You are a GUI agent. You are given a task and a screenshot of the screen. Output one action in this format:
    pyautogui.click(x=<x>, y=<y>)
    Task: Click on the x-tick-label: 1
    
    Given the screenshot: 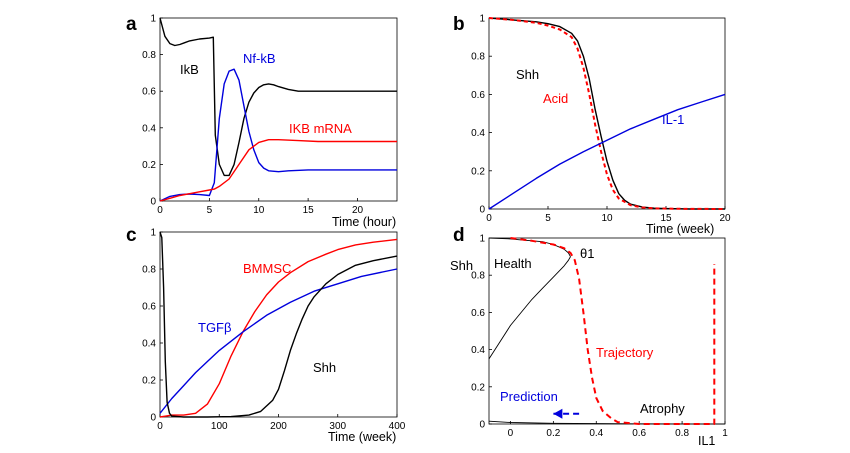 What is the action you would take?
    pyautogui.click(x=725, y=433)
    